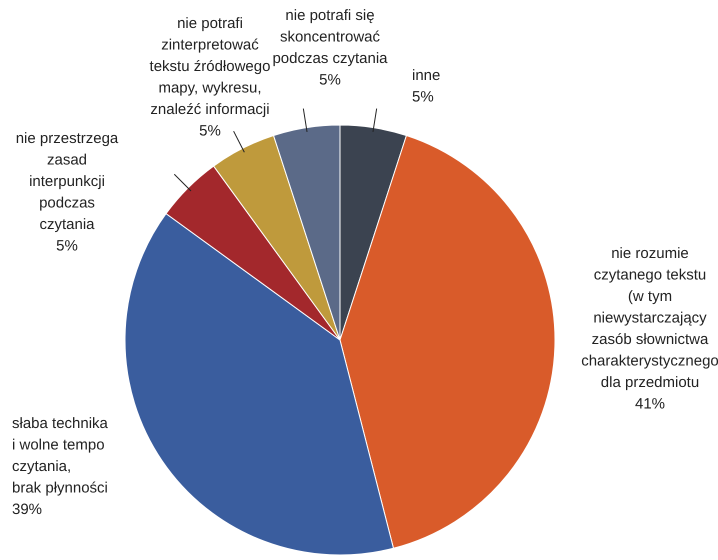 The height and width of the screenshot is (560, 718). Describe the element at coordinates (649, 318) in the screenshot. I see `slice-label: nie rozumie czytanego tekstu (w tym niewystarczający zasób słownictwa charakterystycznego dla przedmiotu` at that location.